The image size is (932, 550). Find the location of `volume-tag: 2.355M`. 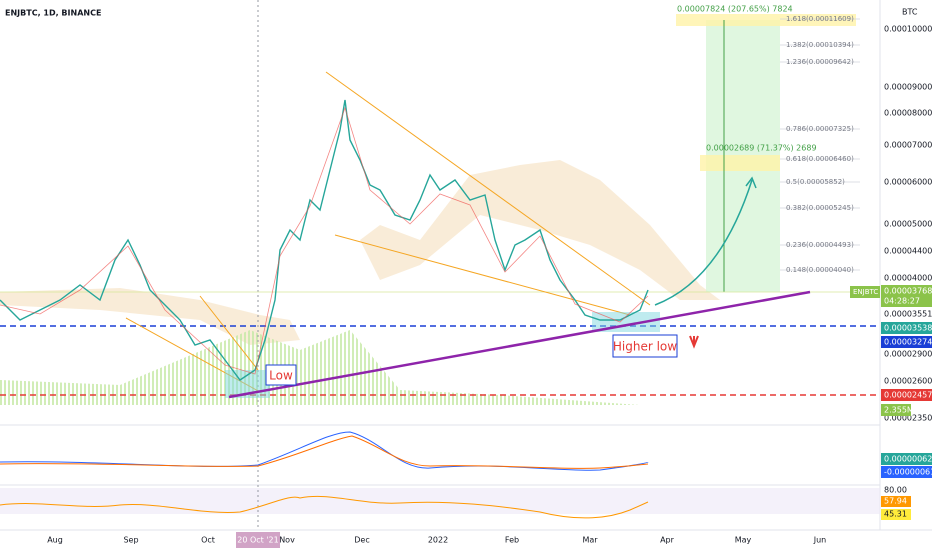

volume-tag: 2.355M is located at coordinates (899, 410).